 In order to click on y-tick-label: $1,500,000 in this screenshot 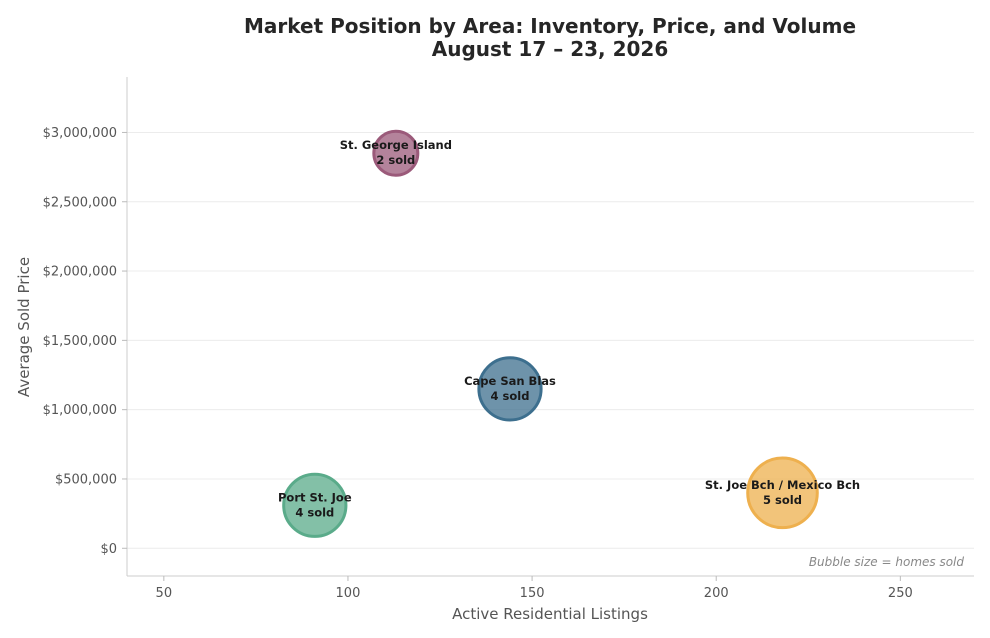, I will do `click(80, 341)`.